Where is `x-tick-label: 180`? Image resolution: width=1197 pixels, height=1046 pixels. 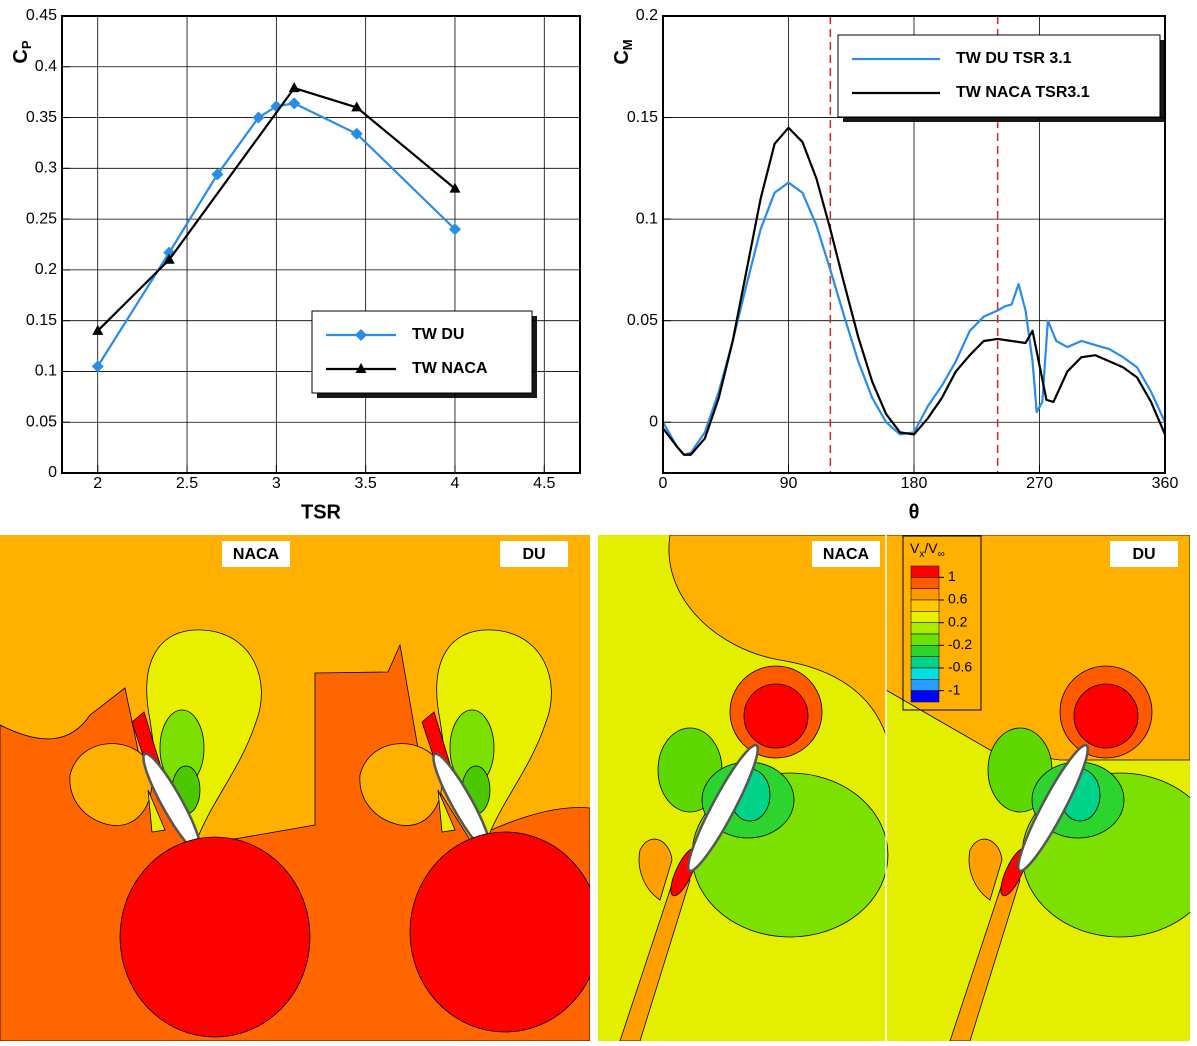 x-tick-label: 180 is located at coordinates (914, 483).